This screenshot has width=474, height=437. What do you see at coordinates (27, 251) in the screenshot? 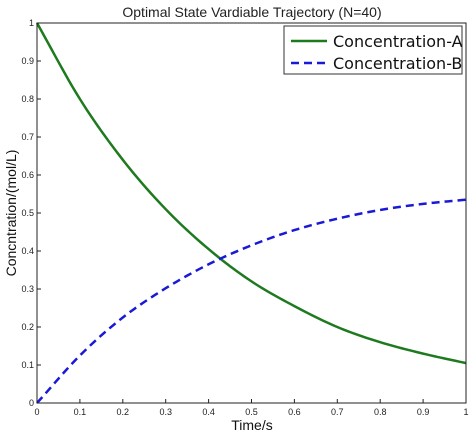
I see `y-tick-label: 0.4` at bounding box center [27, 251].